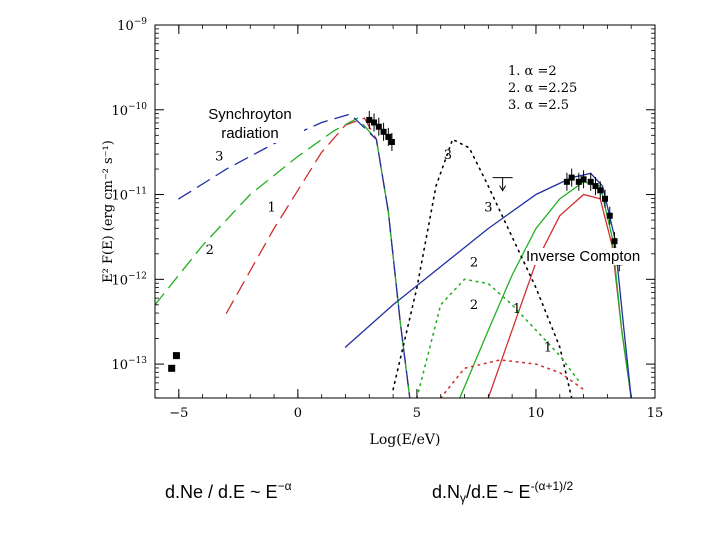 The height and width of the screenshot is (540, 720). What do you see at coordinates (129, 110) in the screenshot?
I see `y-tick-label: 10−10` at bounding box center [129, 110].